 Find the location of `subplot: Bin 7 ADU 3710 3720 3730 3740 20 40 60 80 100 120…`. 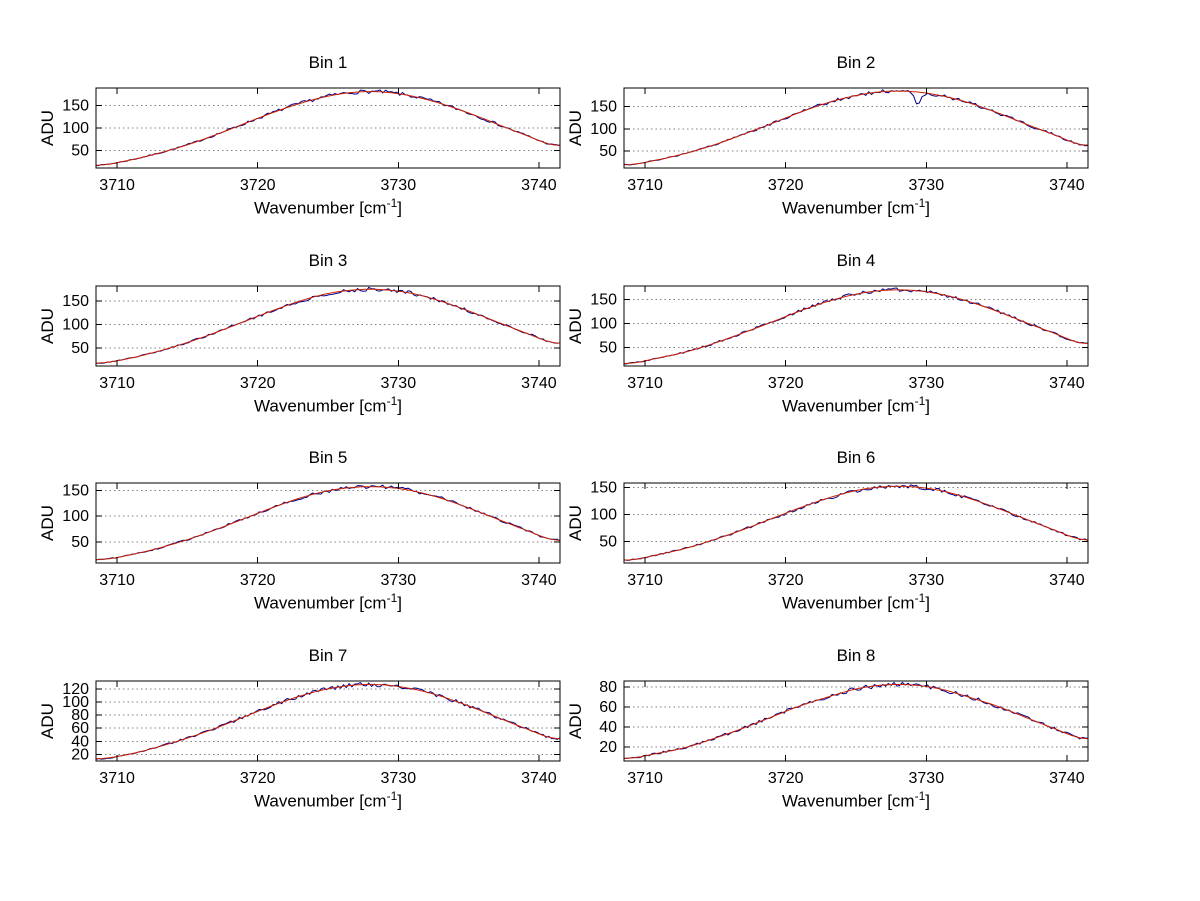

subplot: Bin 7 ADU 3710 3720 3730 3740 20 40 60 80 100 120… is located at coordinates (282, 733).